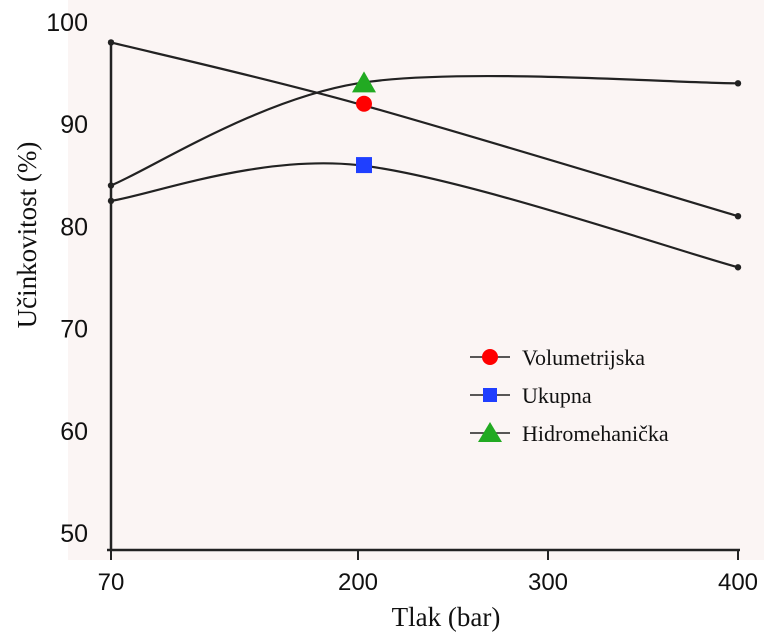 The height and width of the screenshot is (641, 764). Describe the element at coordinates (74, 432) in the screenshot. I see `y-tick-label: 60` at that location.